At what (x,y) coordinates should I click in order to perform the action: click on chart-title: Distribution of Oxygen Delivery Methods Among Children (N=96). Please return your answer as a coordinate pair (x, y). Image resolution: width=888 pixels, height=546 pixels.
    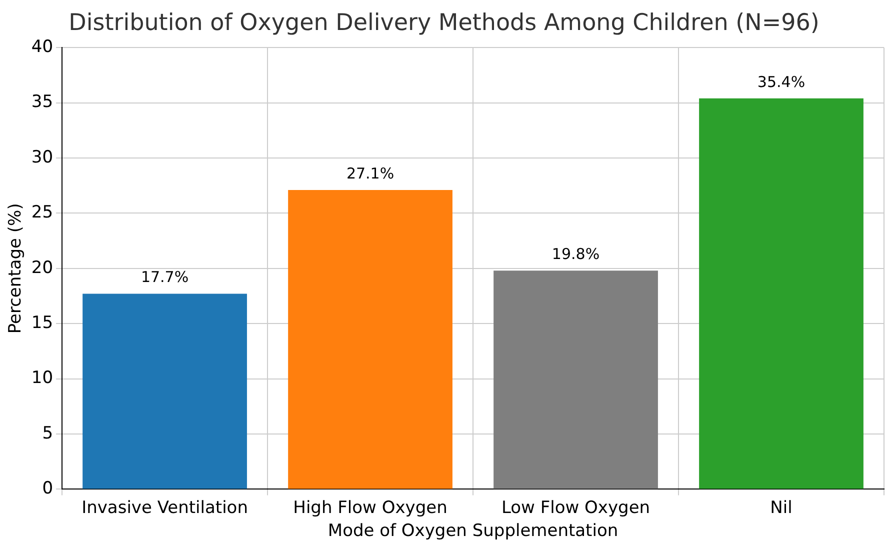
    Looking at the image, I should click on (444, 23).